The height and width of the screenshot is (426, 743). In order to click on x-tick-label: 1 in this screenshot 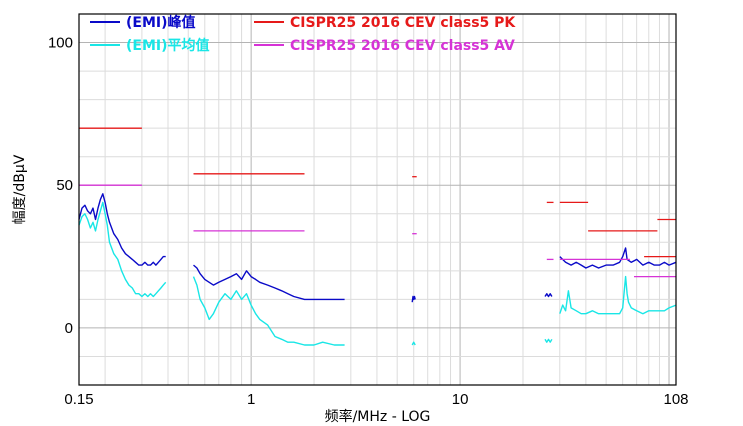, I will do `click(251, 399)`.